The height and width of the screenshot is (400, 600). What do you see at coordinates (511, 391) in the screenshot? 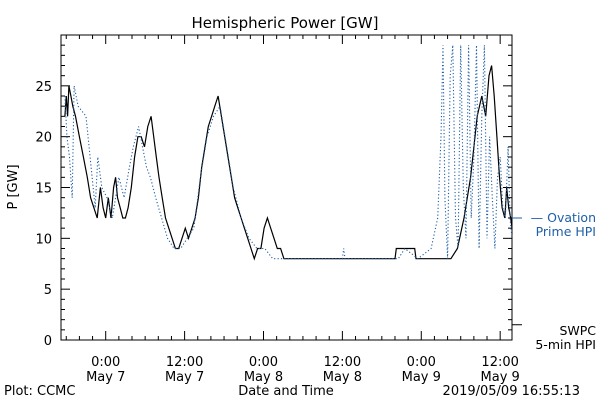
I see `footer-timestamp: 2019/05/09 16:55:13` at bounding box center [511, 391].